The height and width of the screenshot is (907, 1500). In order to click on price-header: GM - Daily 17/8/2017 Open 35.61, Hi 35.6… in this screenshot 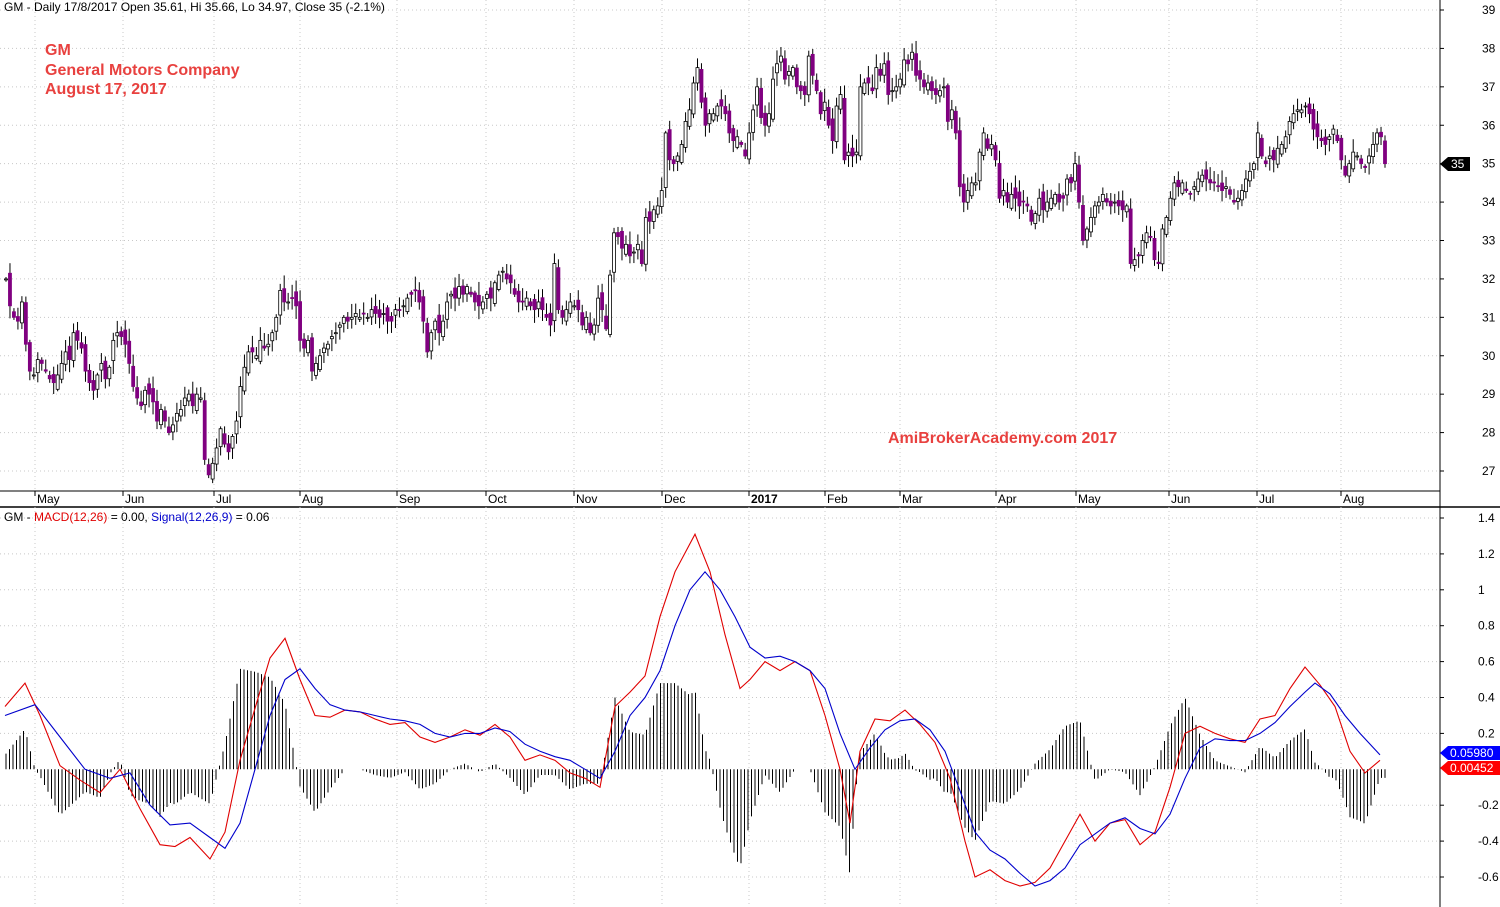, I will do `click(194, 7)`.